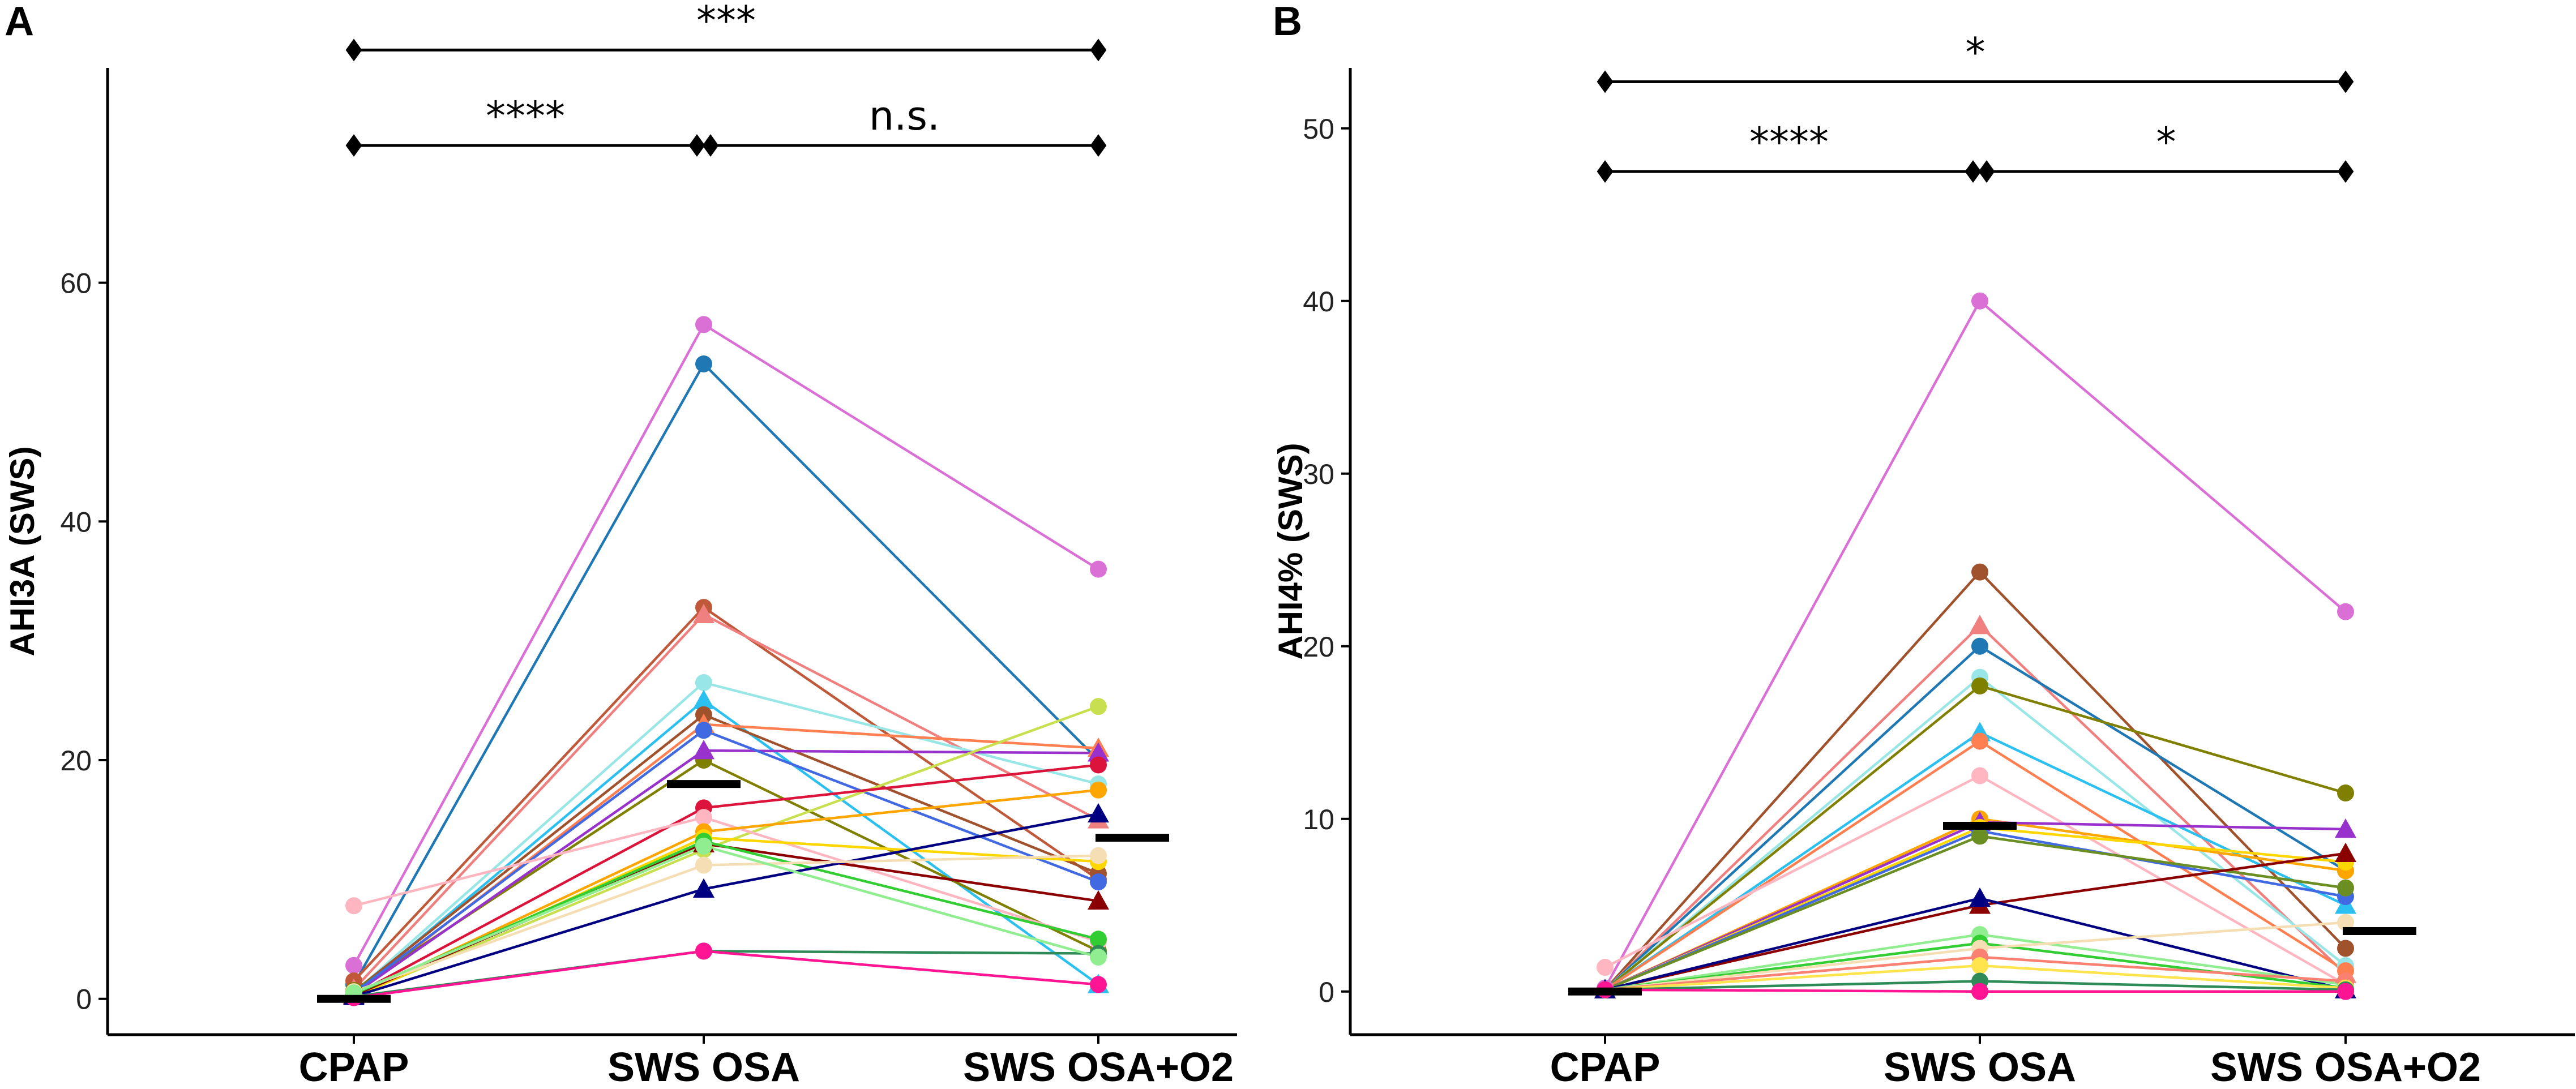 This screenshot has height=1089, width=2576. I want to click on y-axis-title: AHI4% (SWS), so click(1291, 551).